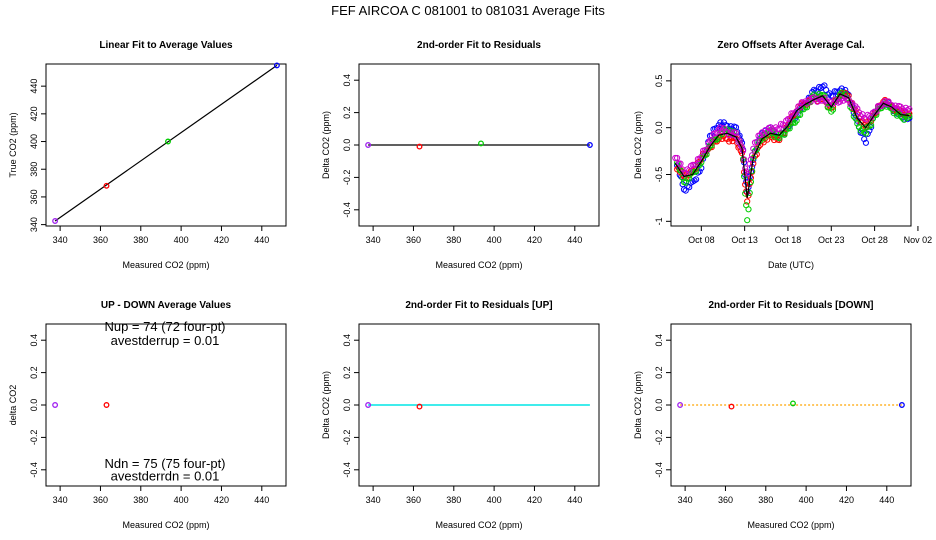  Describe the element at coordinates (791, 305) in the screenshot. I see `panel-title: 2nd-order Fit to Residuals [DOWN]` at that location.